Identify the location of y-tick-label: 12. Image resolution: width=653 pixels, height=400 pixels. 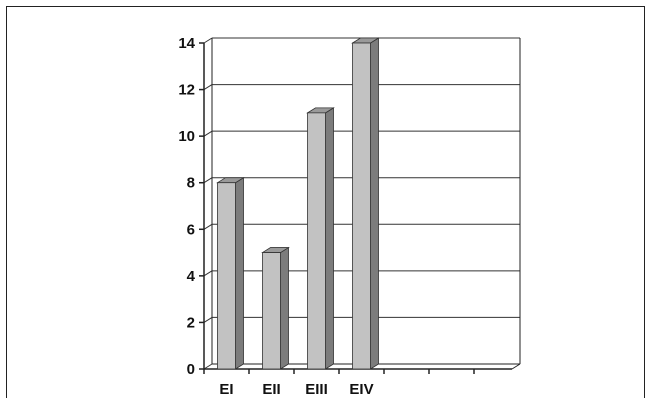
(186, 90).